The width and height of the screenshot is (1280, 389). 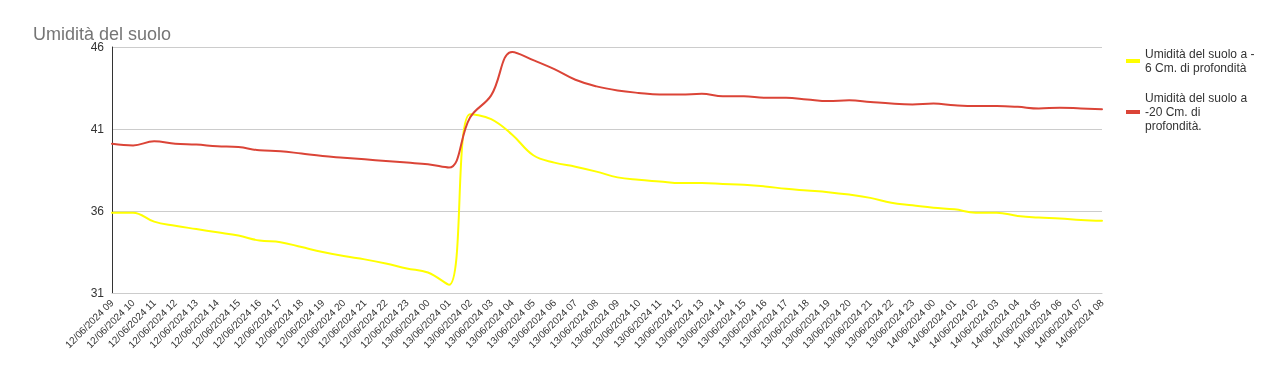 What do you see at coordinates (1198, 112) in the screenshot?
I see `legend-label: Umidità del suolo a -20 Cm. di profondità.` at bounding box center [1198, 112].